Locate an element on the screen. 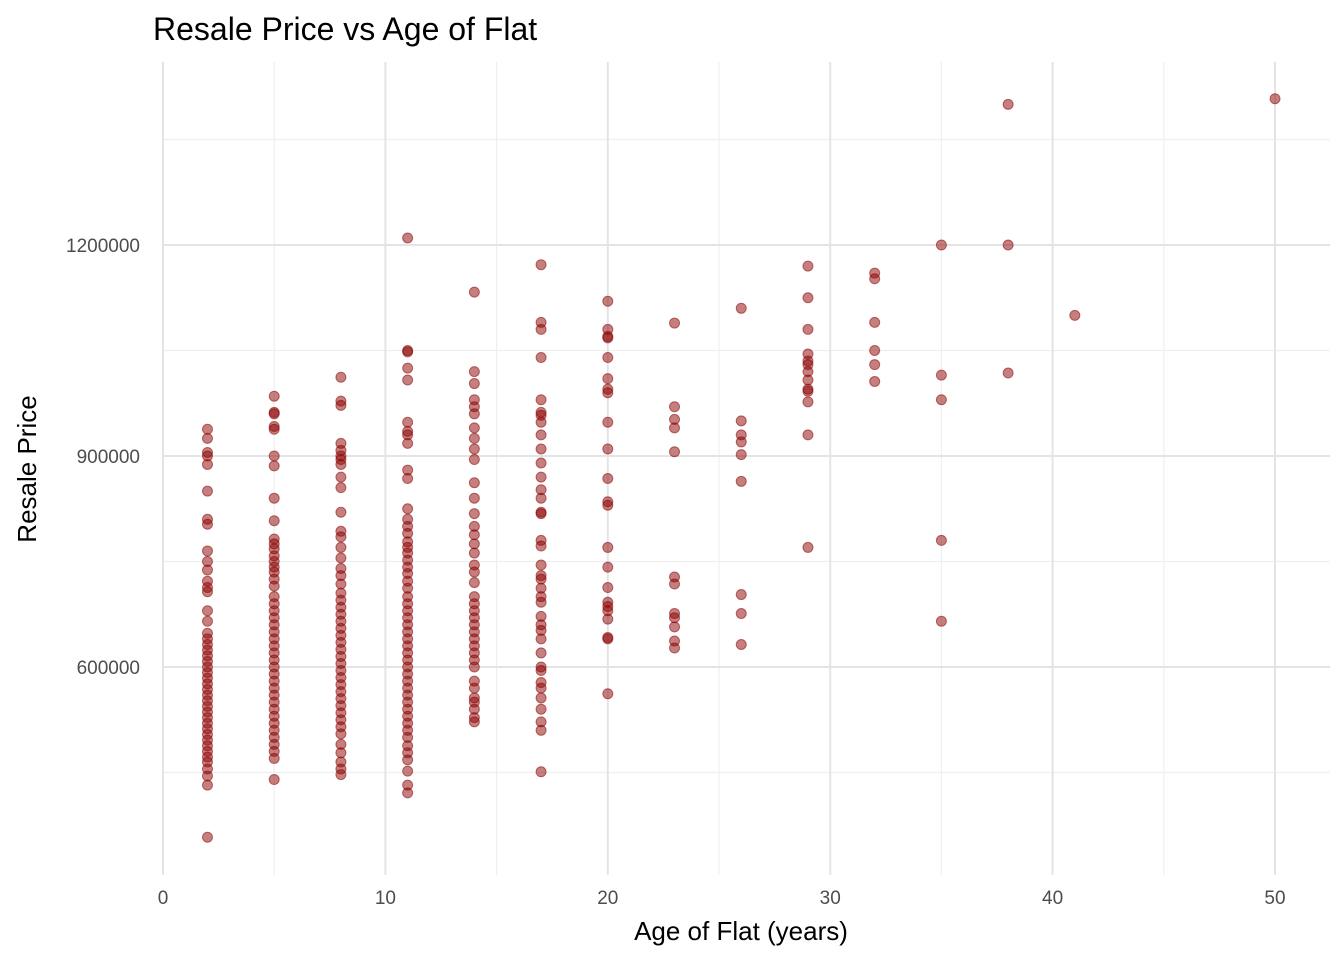 The height and width of the screenshot is (960, 1344). chart-title: Resale Price vs Age of Flat is located at coordinates (345, 29).